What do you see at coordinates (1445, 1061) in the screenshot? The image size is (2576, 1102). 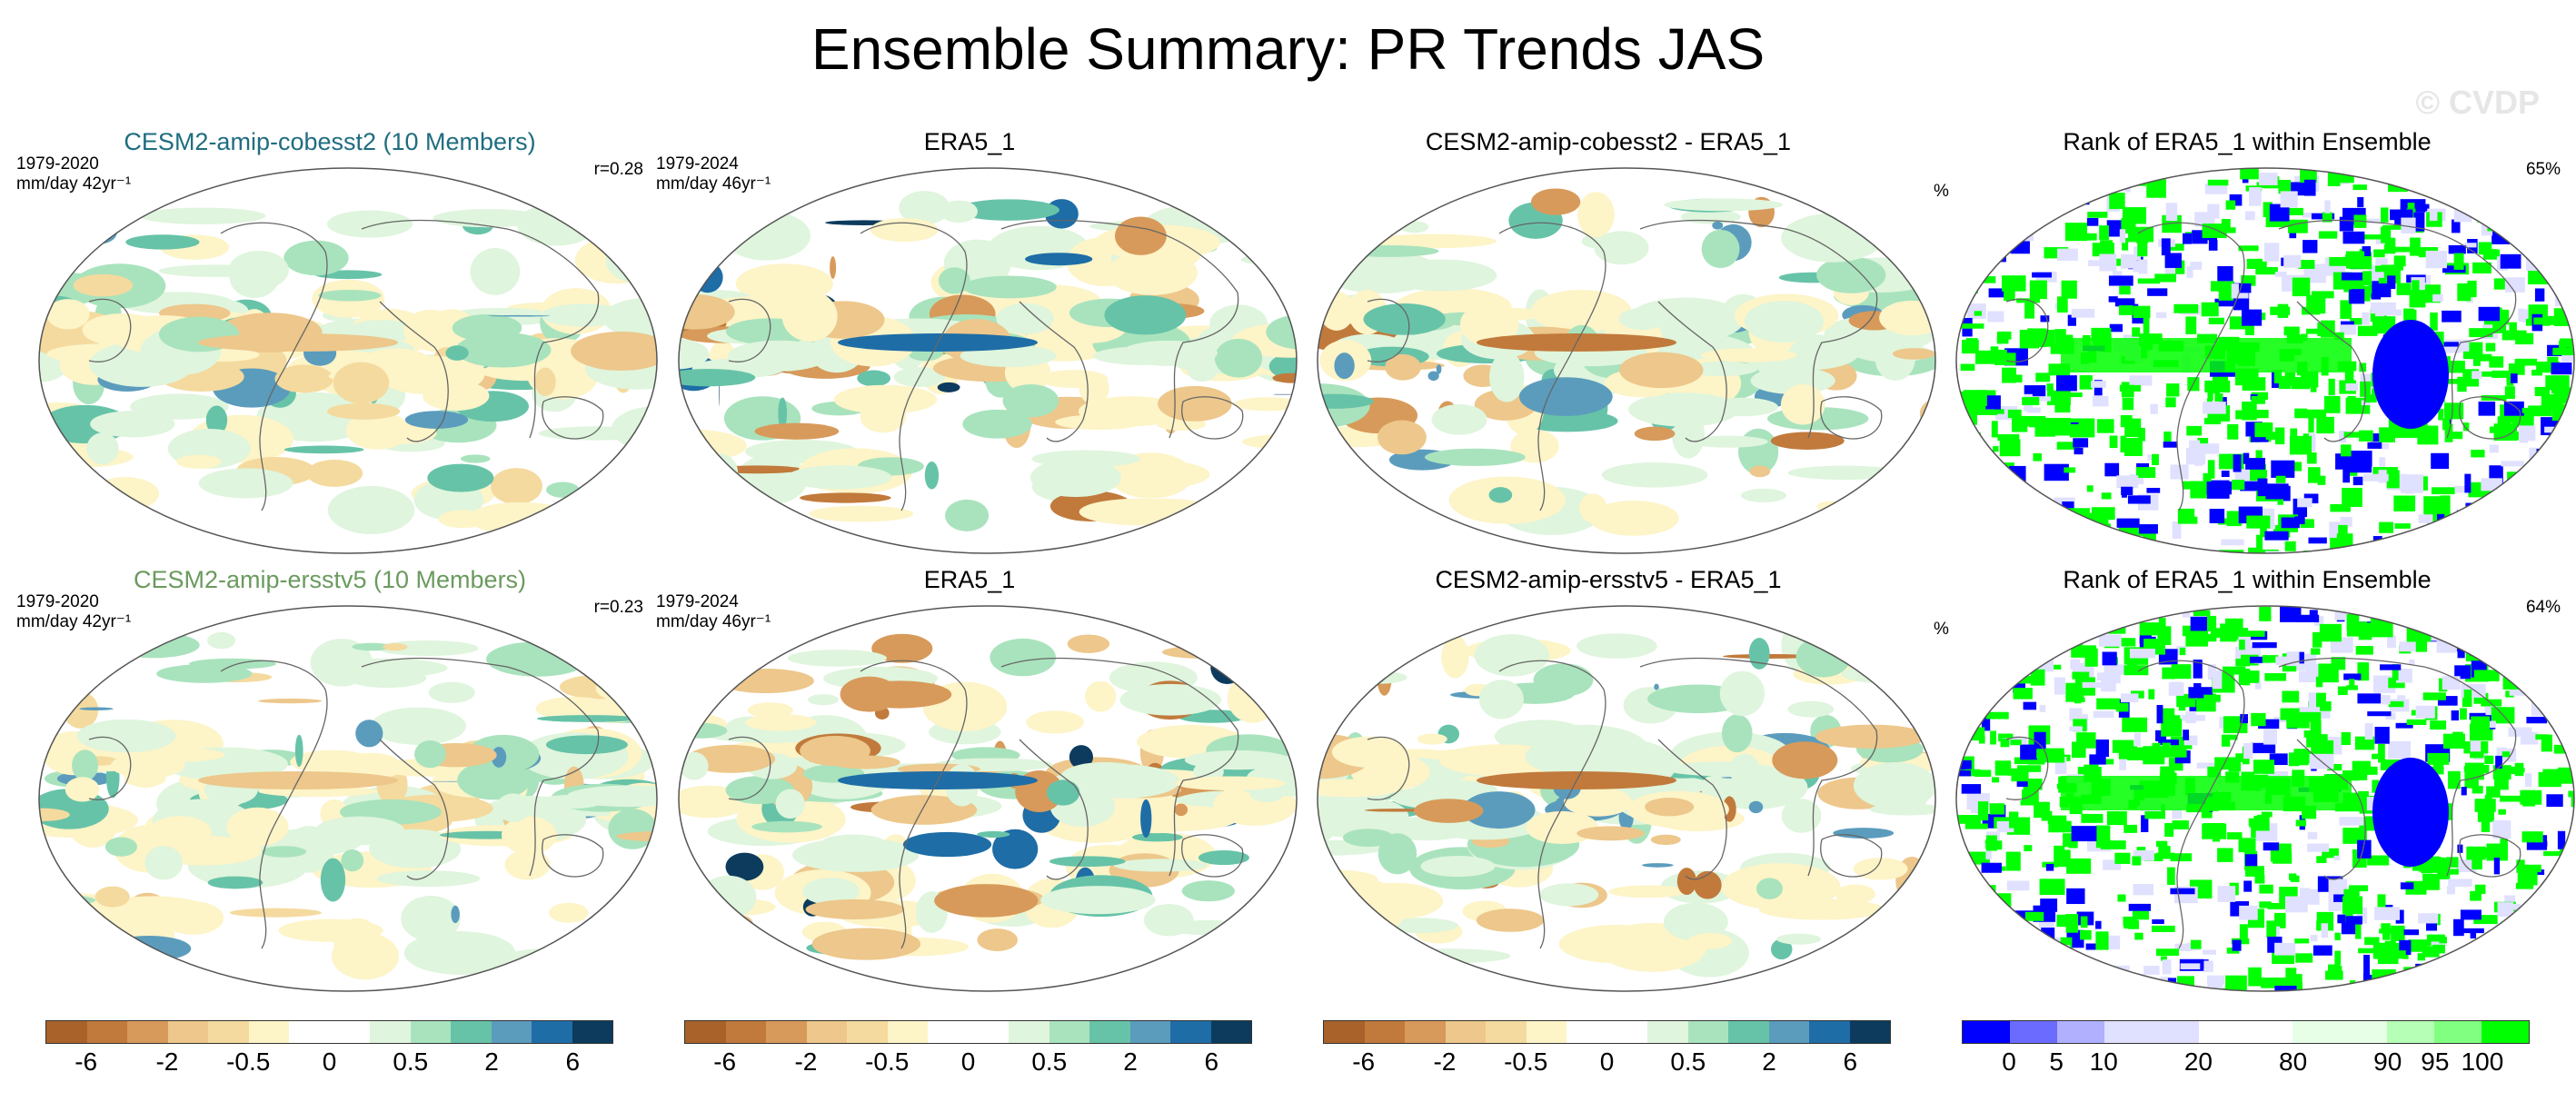 I see `colorbar-tick-label: -2` at bounding box center [1445, 1061].